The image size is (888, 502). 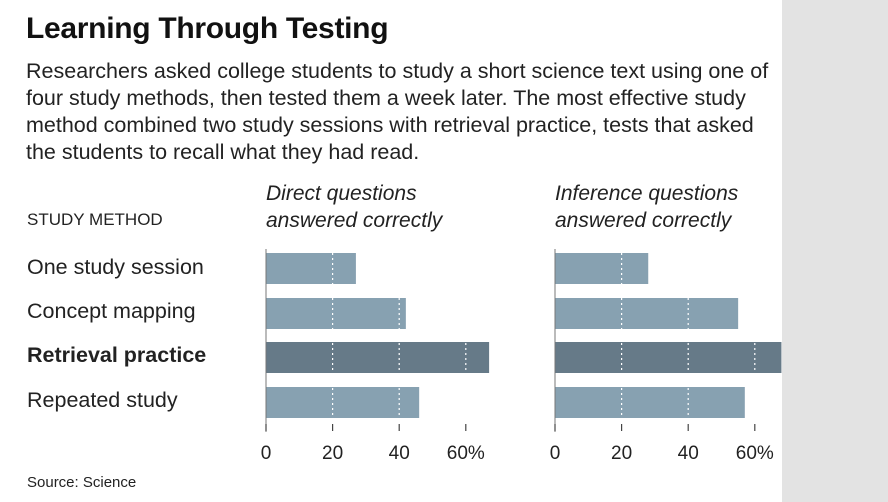 What do you see at coordinates (117, 355) in the screenshot?
I see `row-label-retrieval-practice: Retrieval practice` at bounding box center [117, 355].